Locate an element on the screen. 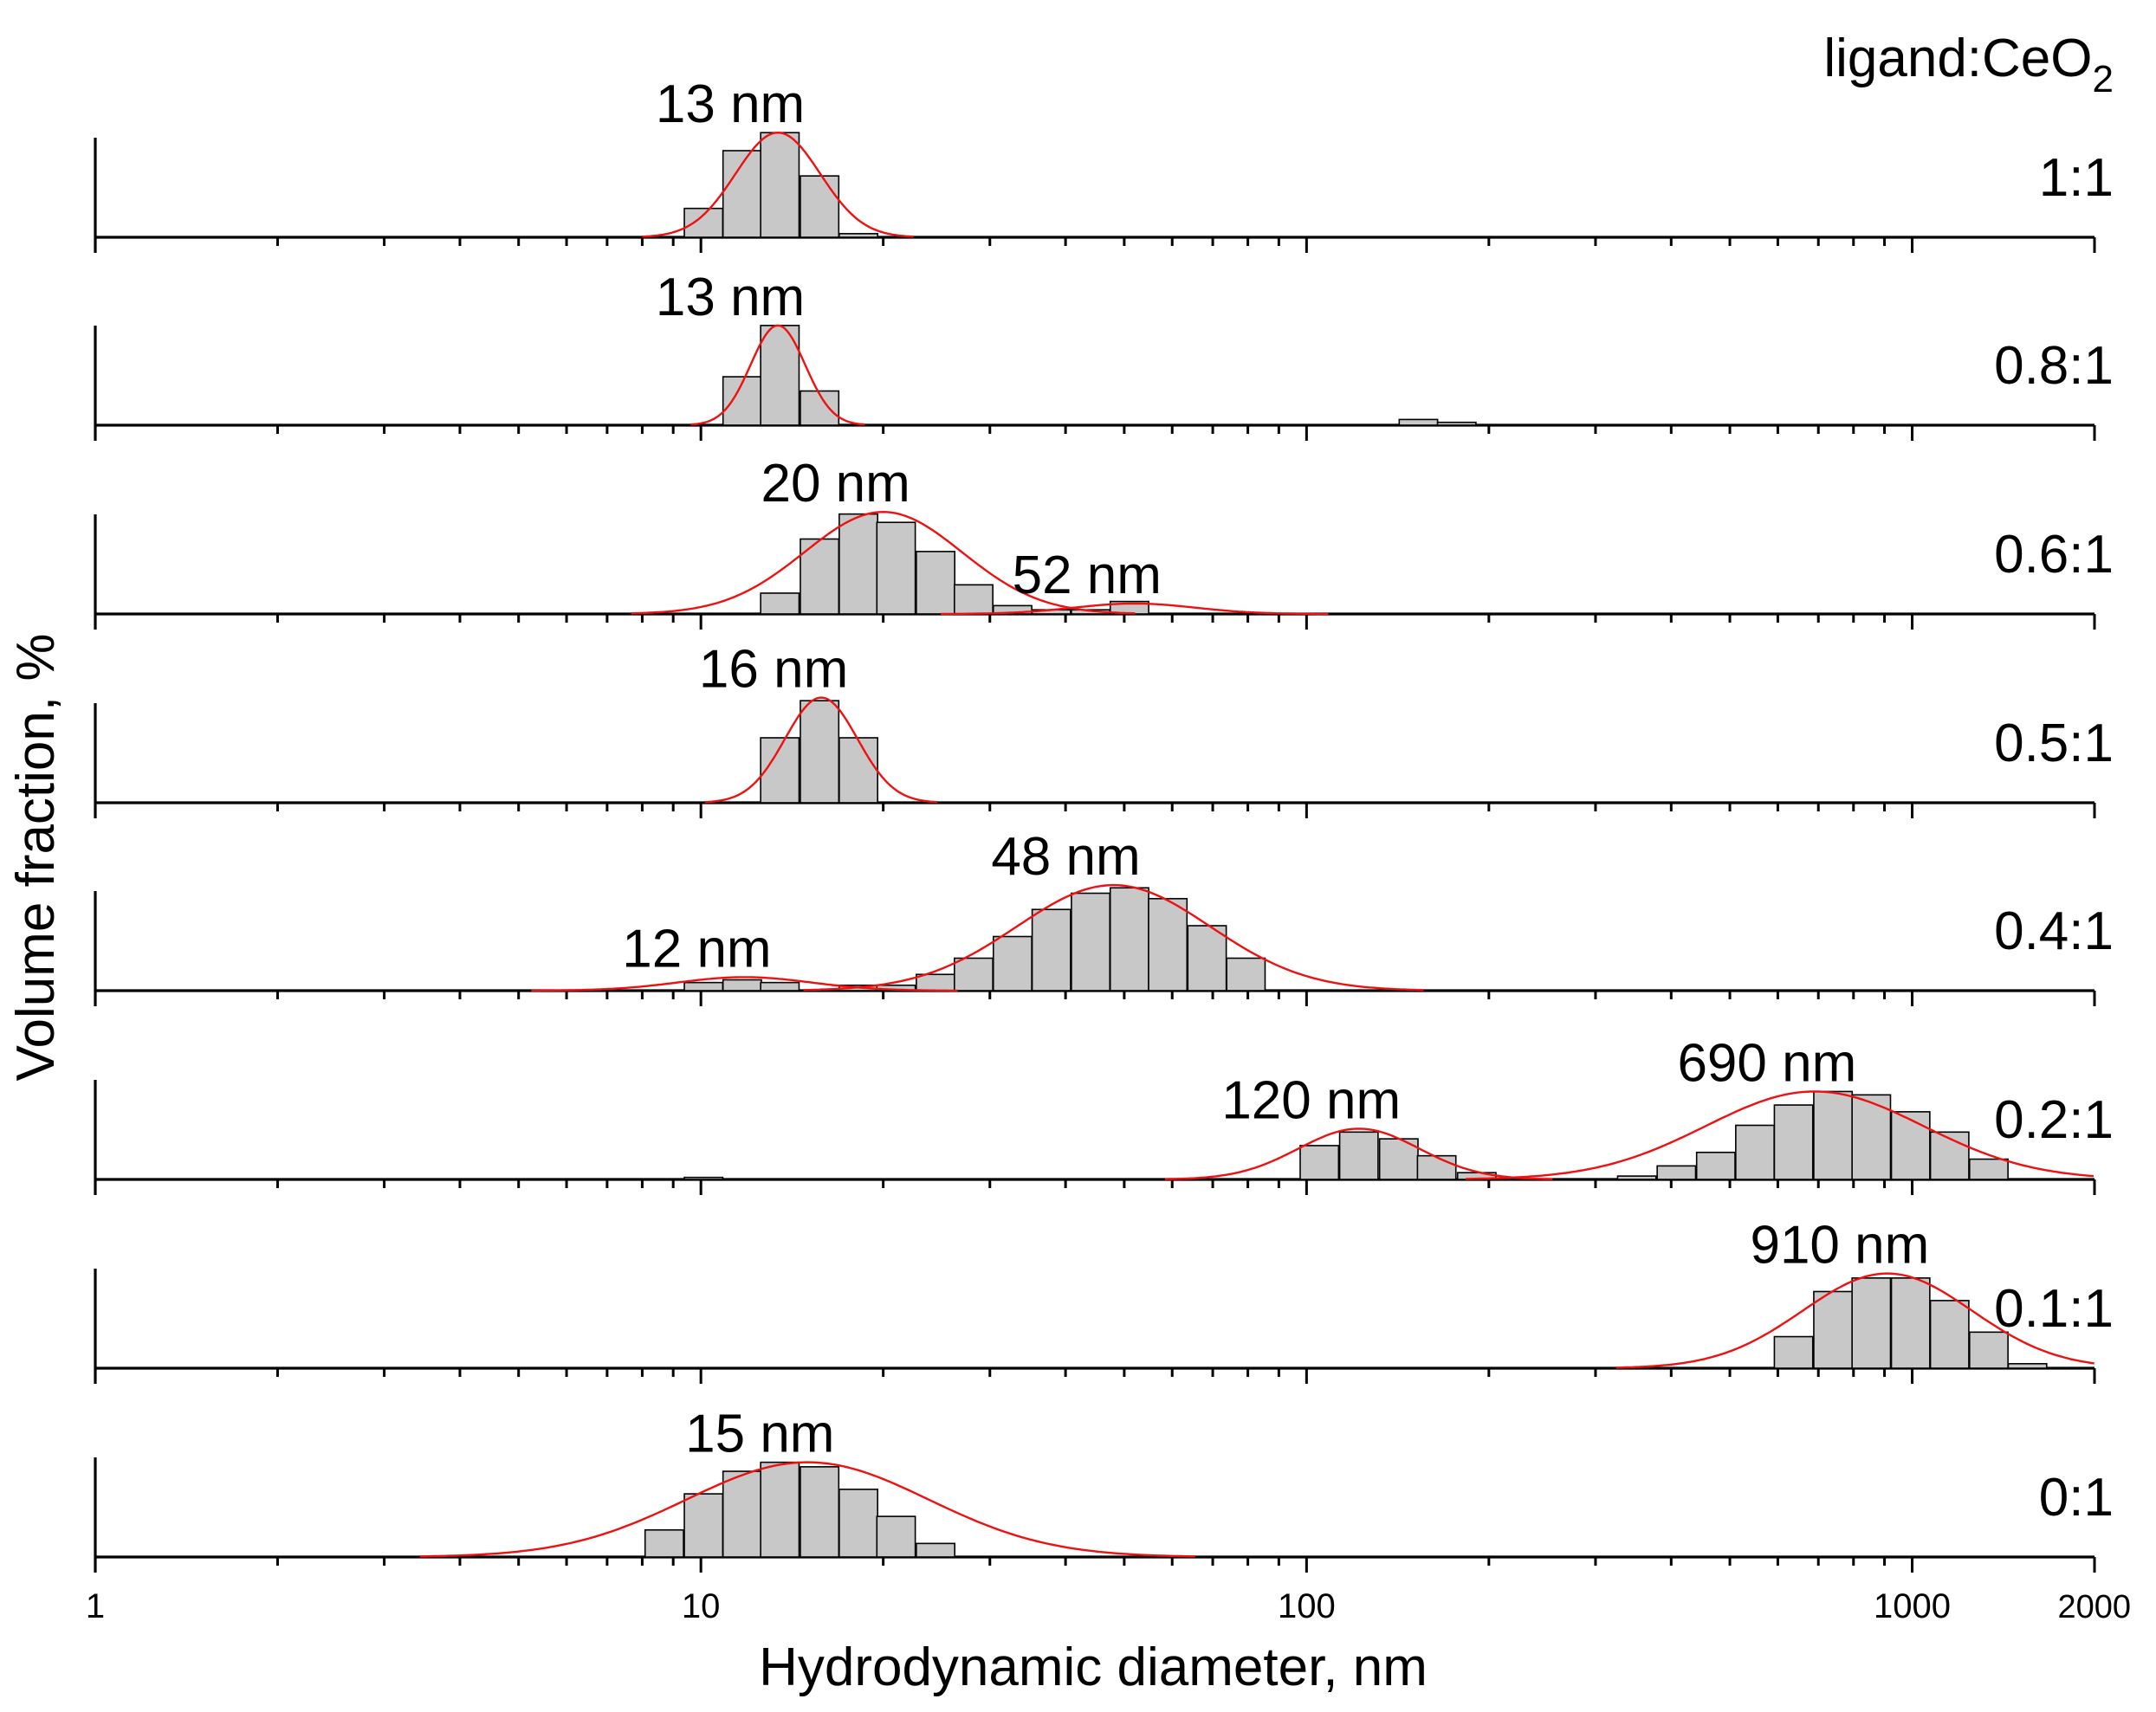 The width and height of the screenshot is (2156, 1712). ratio-label: 1:1 is located at coordinates (2076, 178).